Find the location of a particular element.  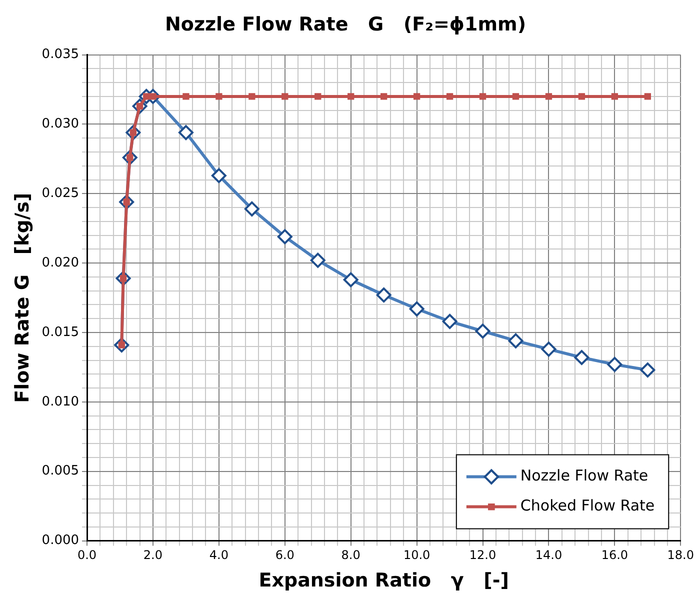

legend-label: Choked Flow Rate is located at coordinates (587, 505).